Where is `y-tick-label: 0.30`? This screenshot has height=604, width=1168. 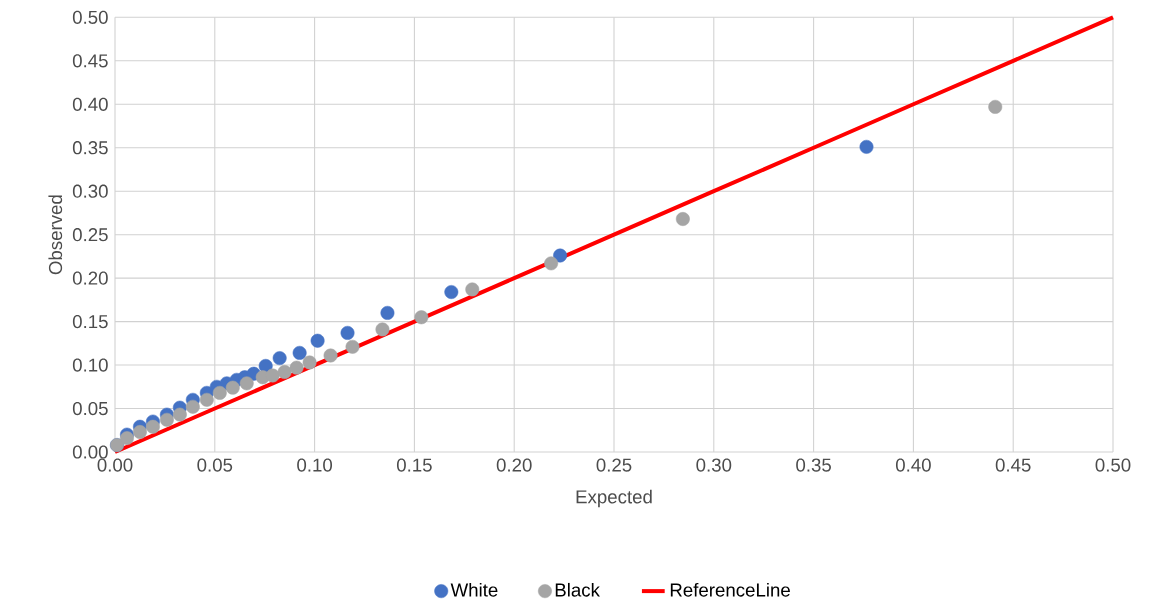 y-tick-label: 0.30 is located at coordinates (90, 191).